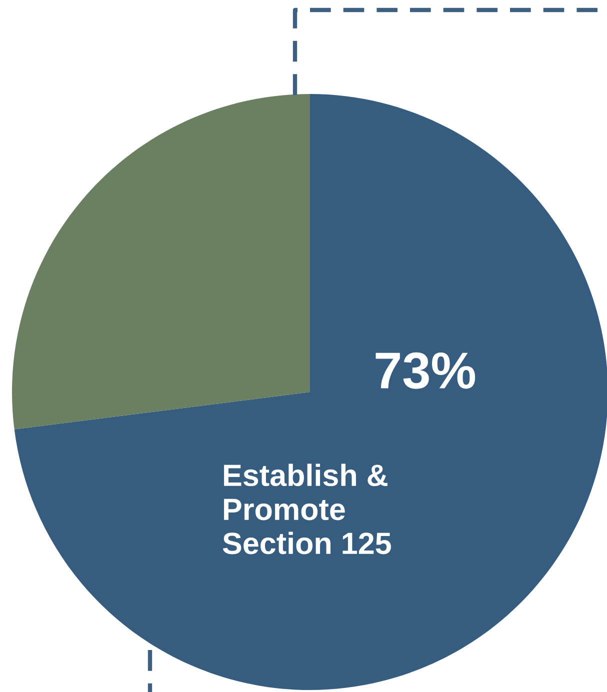 The height and width of the screenshot is (692, 607). Describe the element at coordinates (306, 509) in the screenshot. I see `slice-label: Establish & Promote Section 125` at that location.